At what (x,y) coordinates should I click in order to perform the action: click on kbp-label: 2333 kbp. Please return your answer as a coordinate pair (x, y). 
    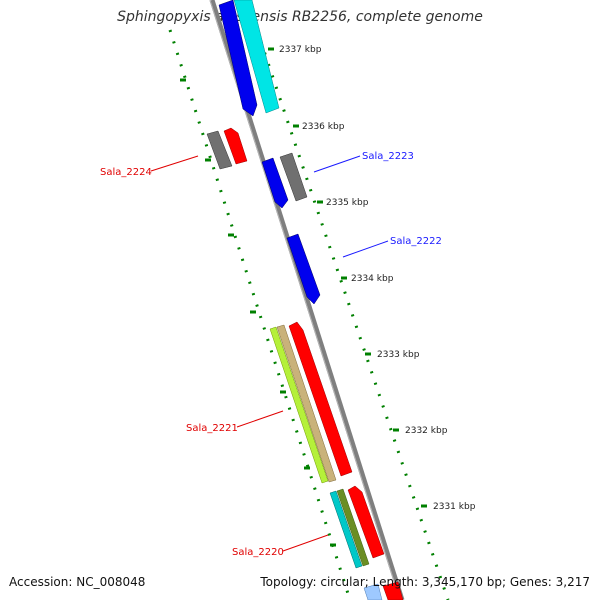
    Looking at the image, I should click on (398, 355).